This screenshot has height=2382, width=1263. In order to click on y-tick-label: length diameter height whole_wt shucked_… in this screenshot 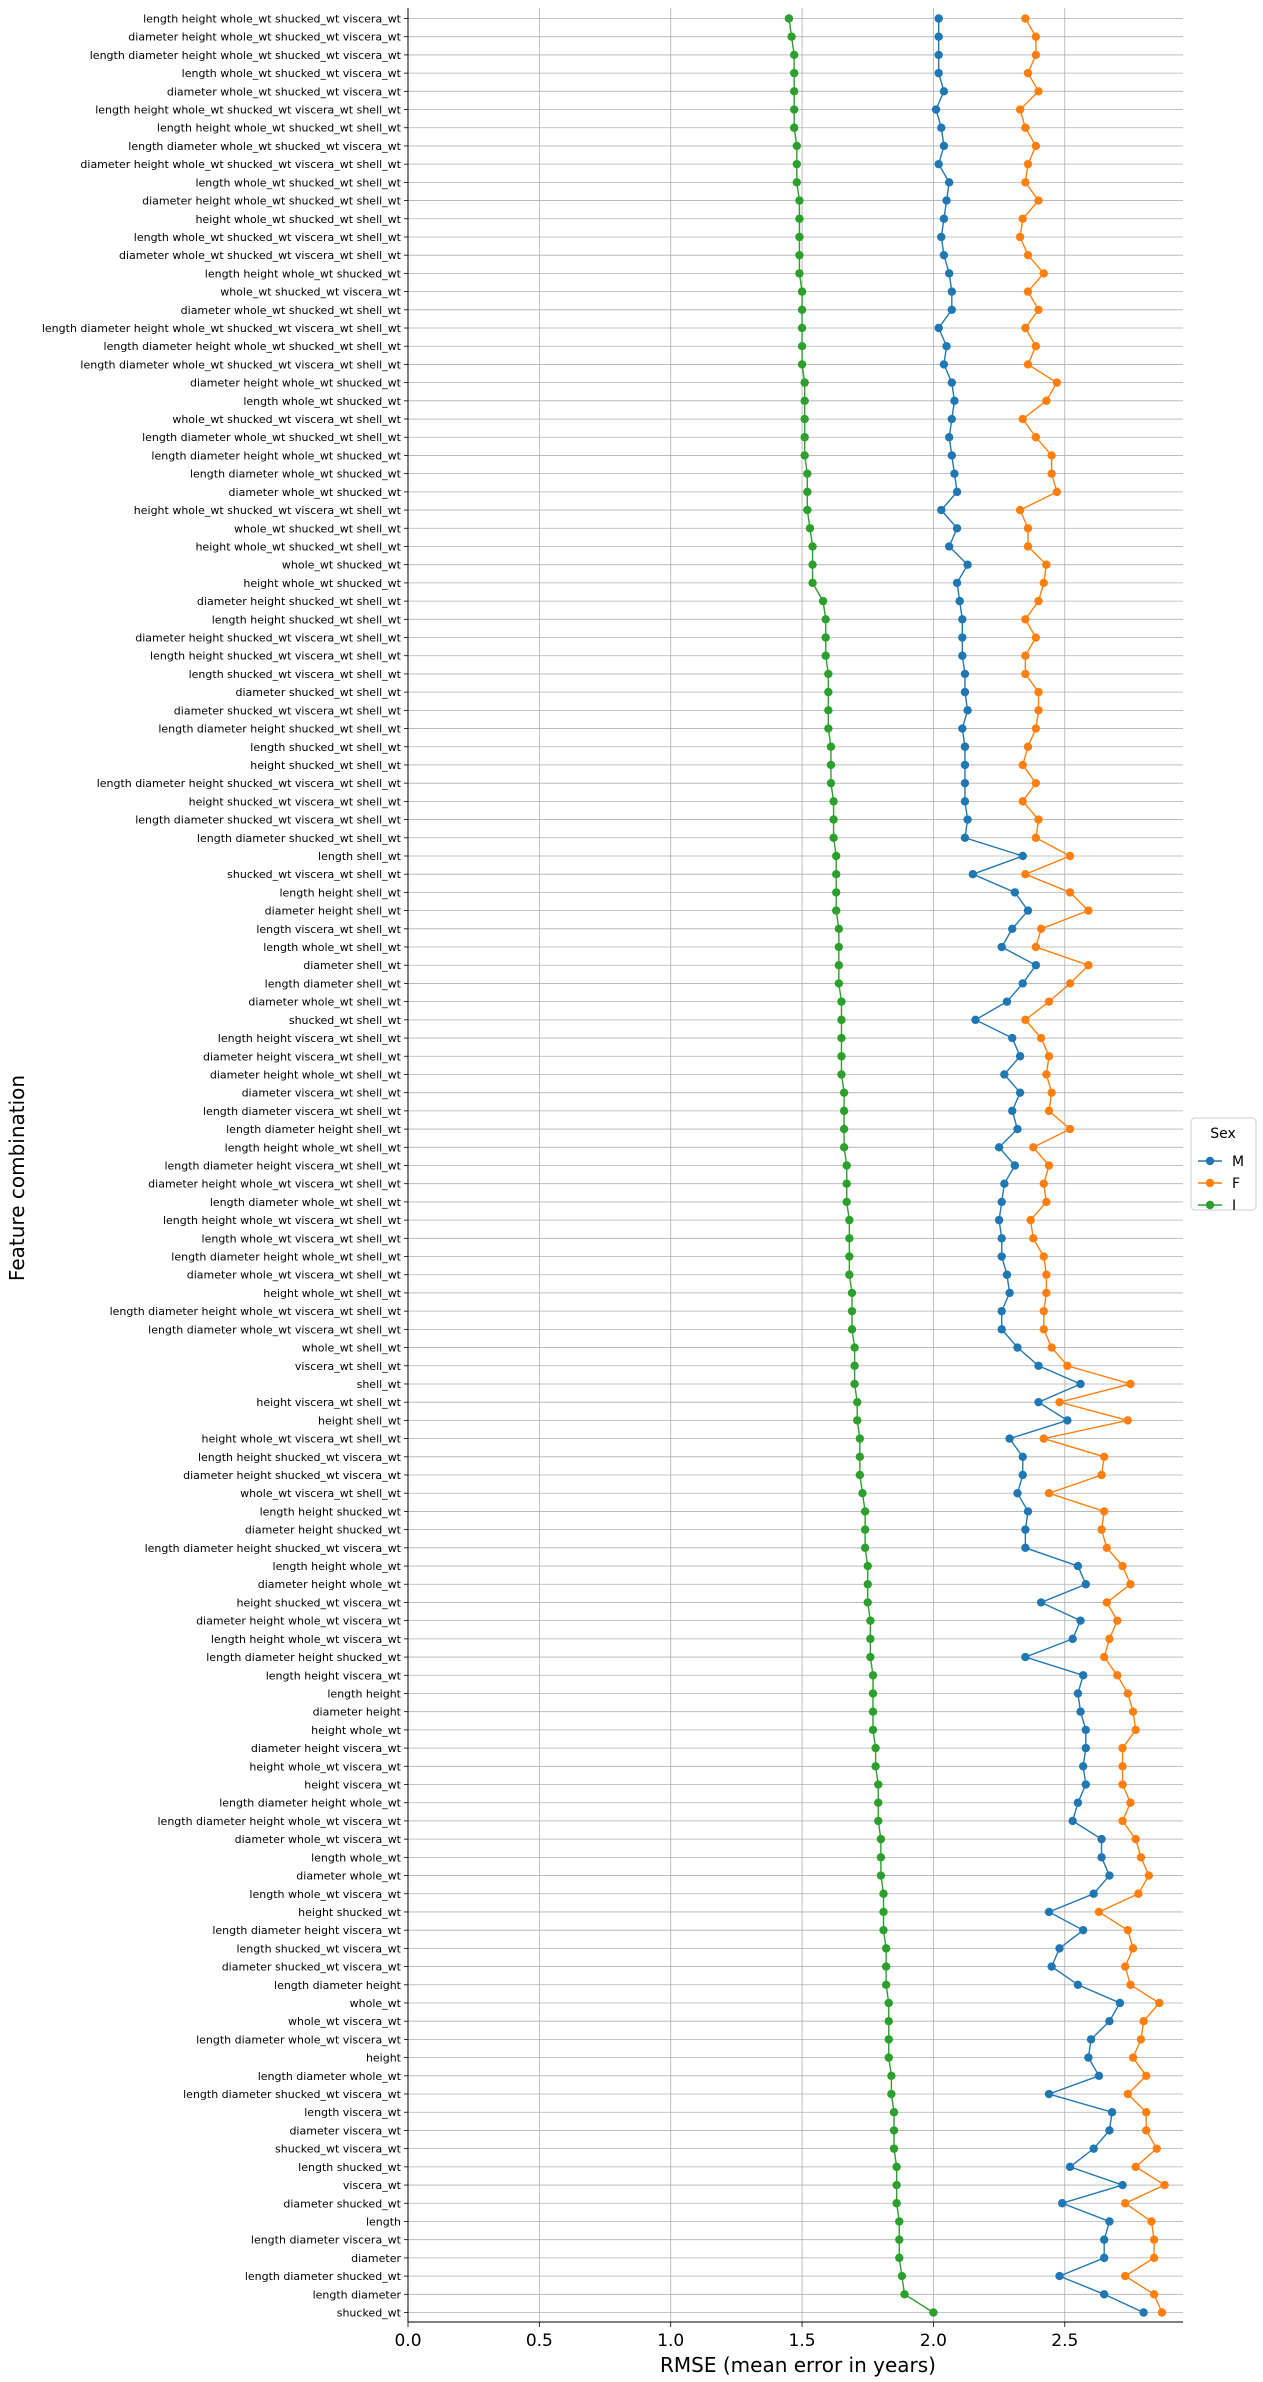, I will do `click(246, 55)`.